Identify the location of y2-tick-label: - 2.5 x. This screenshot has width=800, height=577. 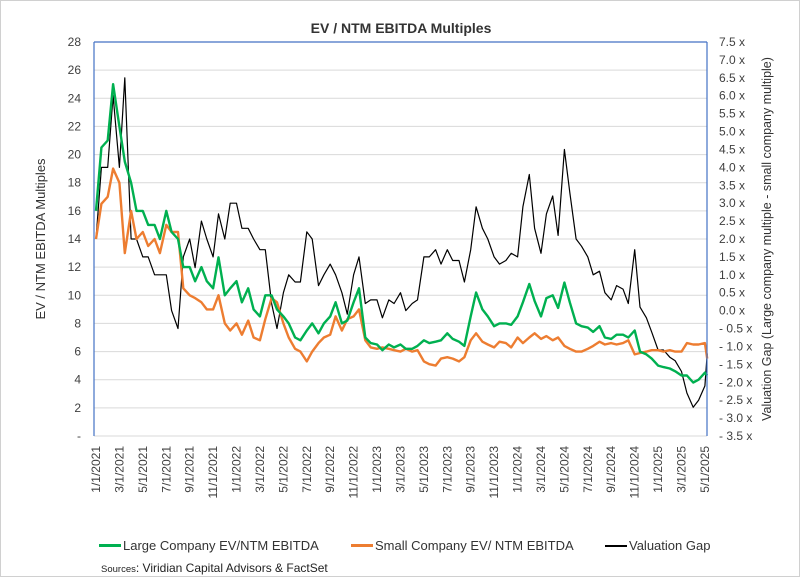
(735, 400).